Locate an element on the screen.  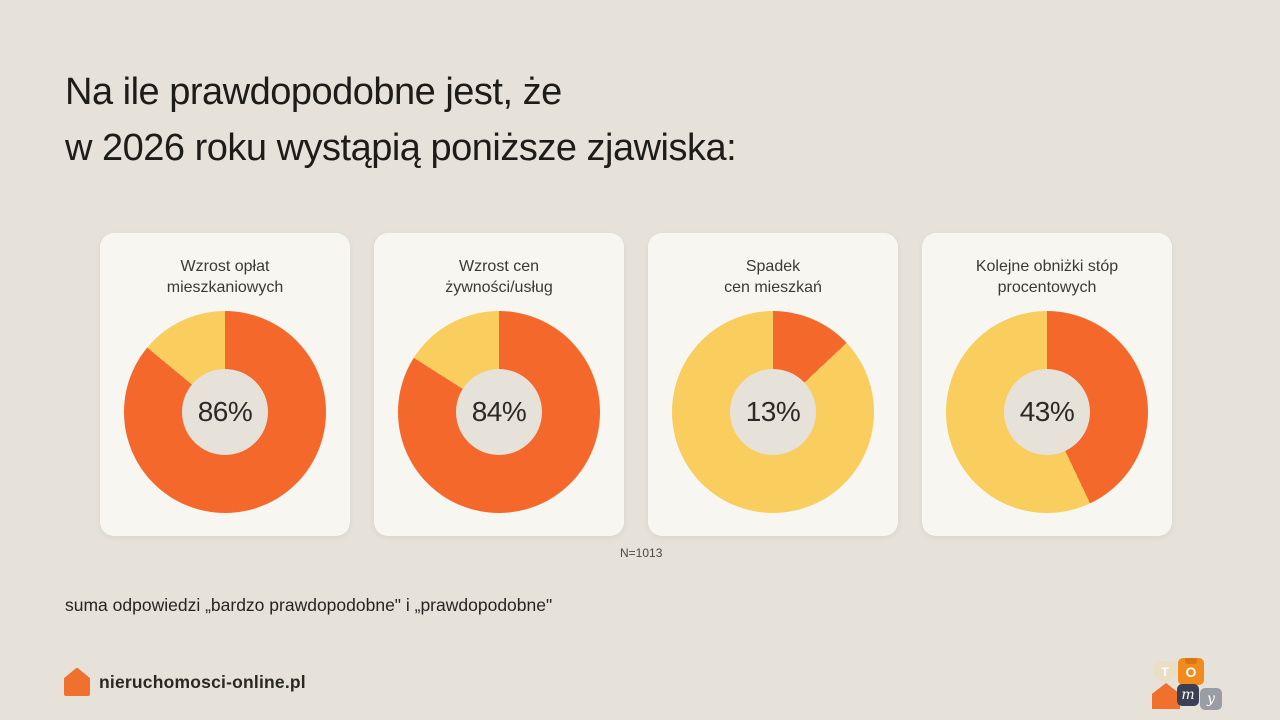
chart-card-obnizki-stop: Kolejne obniżki stóp procentowych 43% is located at coordinates (1047, 384).